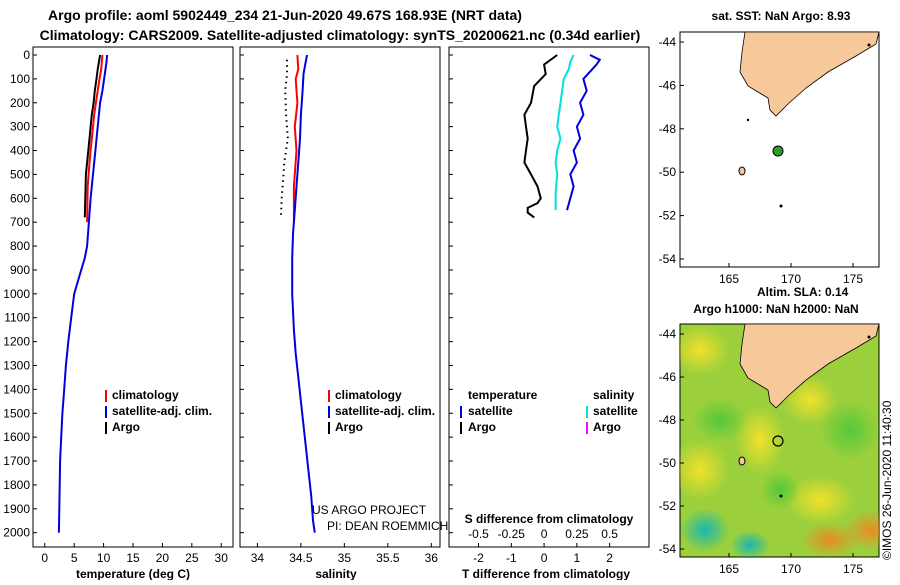 The height and width of the screenshot is (585, 900). Describe the element at coordinates (368, 395) in the screenshot. I see `sal-legend-clim-label: climatology` at that location.